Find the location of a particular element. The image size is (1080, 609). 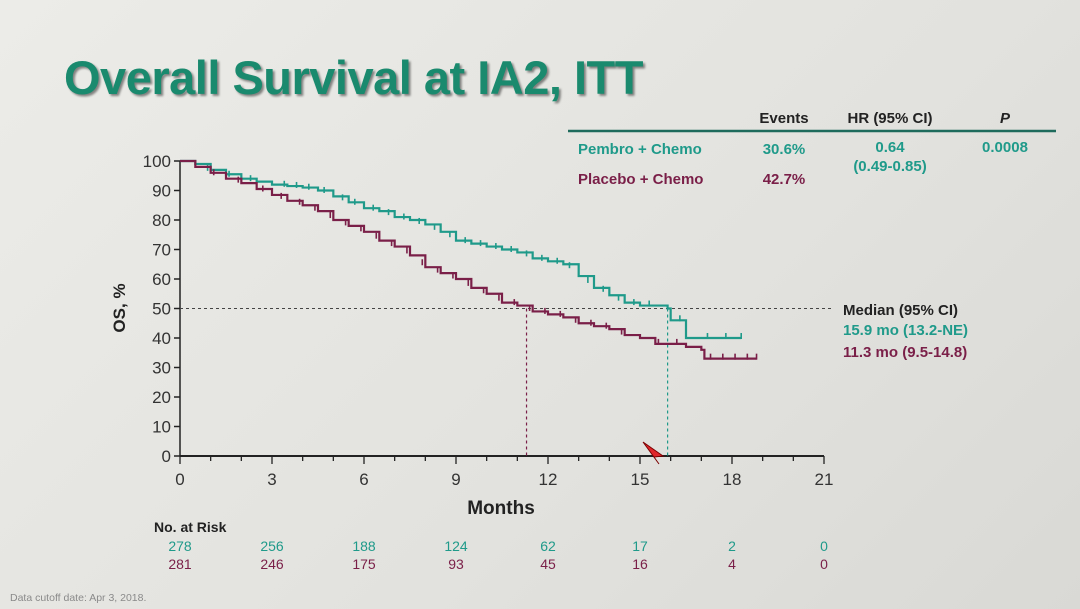

stats-row-pembro-p: 0.0008 is located at coordinates (1005, 147).